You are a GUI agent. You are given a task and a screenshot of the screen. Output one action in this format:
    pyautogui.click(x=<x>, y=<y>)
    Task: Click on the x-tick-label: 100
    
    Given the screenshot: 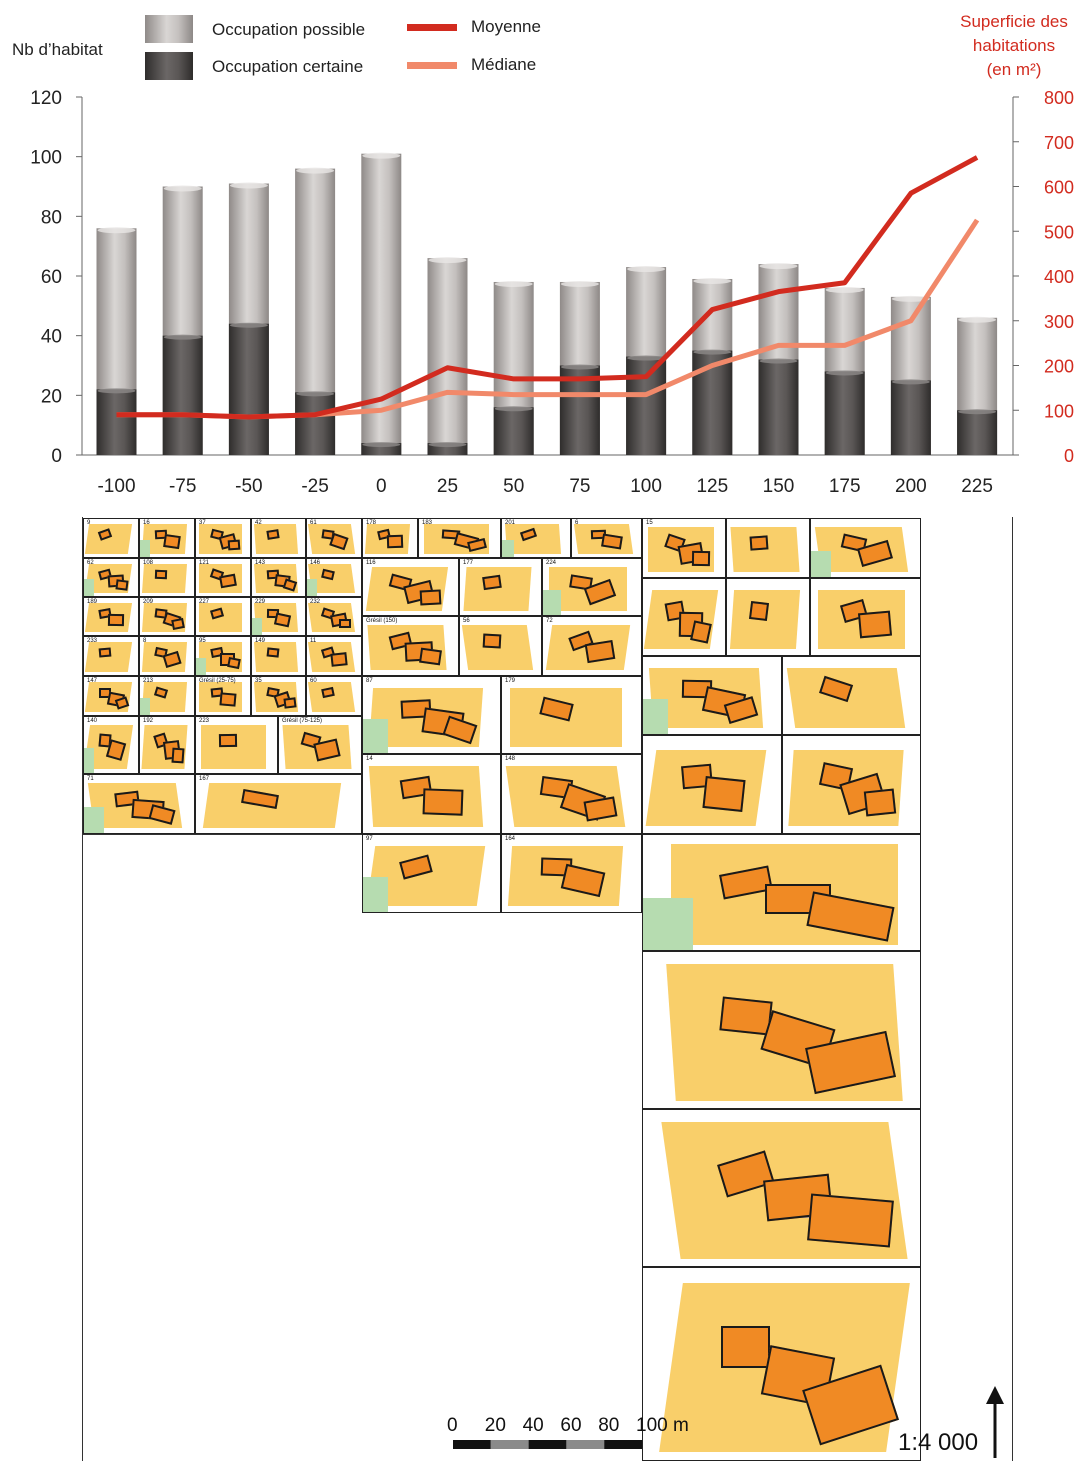 What is the action you would take?
    pyautogui.click(x=646, y=486)
    